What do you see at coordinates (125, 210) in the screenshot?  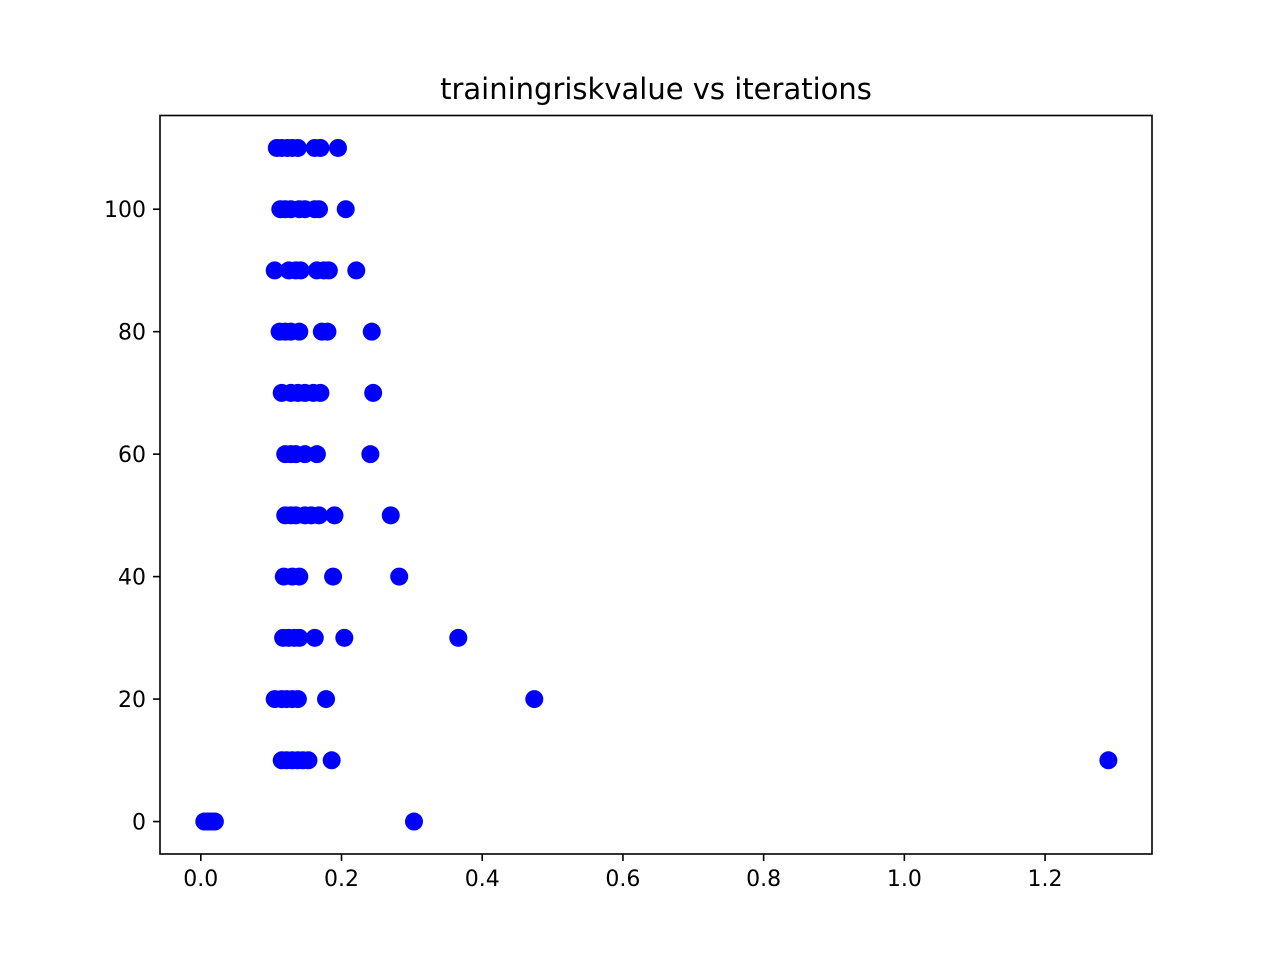 I see `y-tick-label: 100` at bounding box center [125, 210].